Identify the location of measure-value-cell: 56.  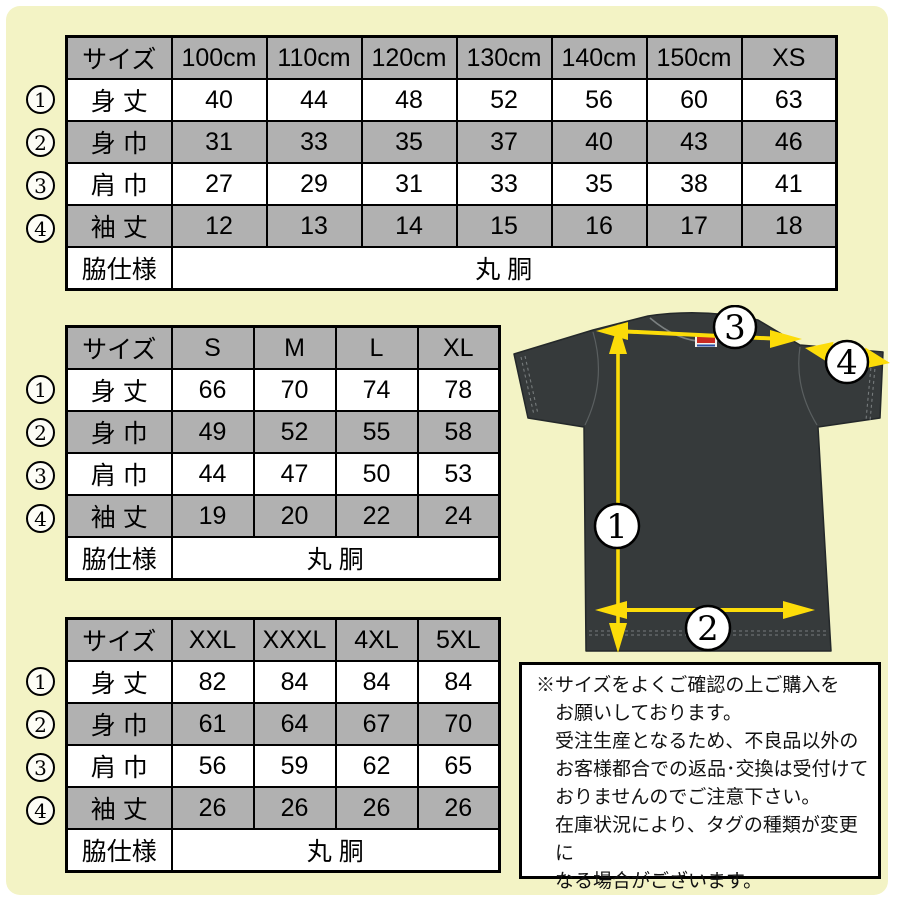
(212, 766).